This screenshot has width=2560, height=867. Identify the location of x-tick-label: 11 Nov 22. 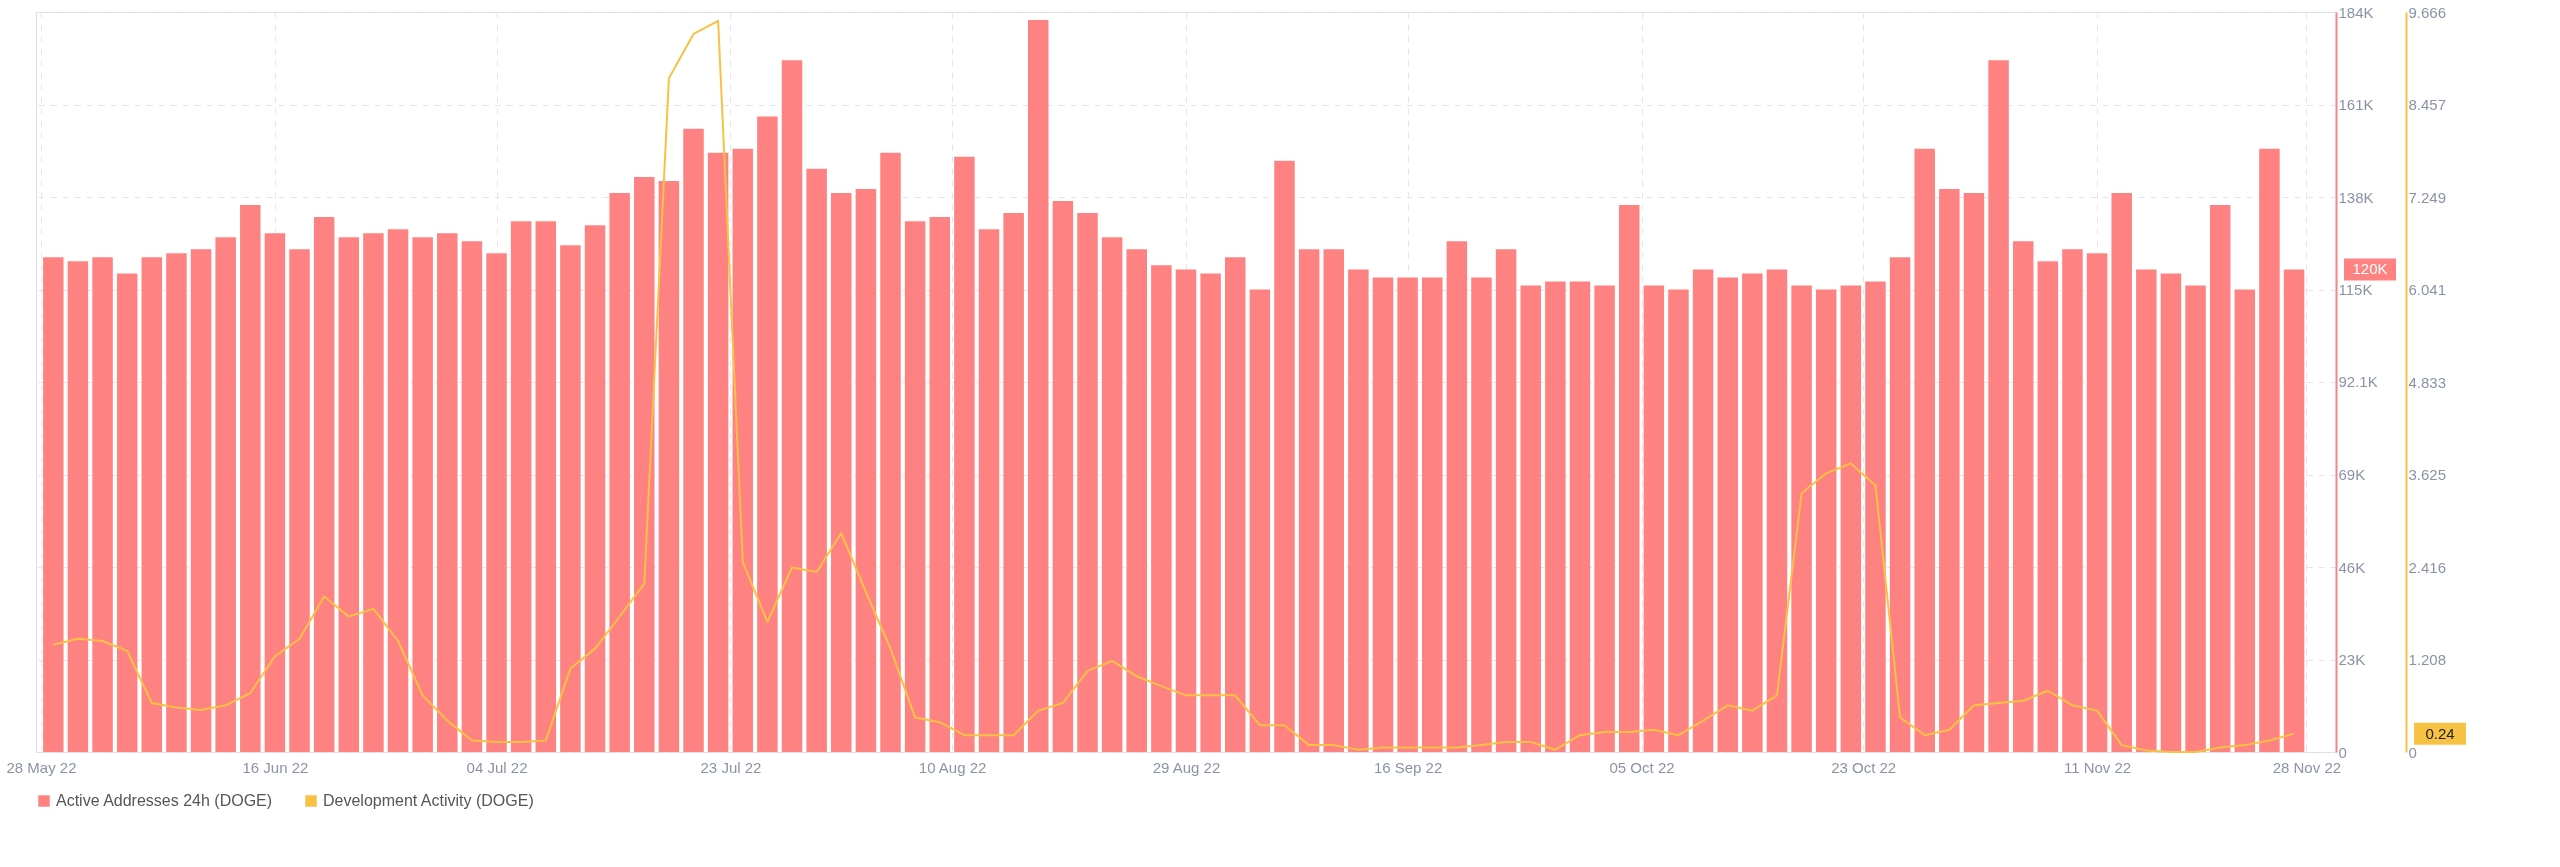
(2097, 767).